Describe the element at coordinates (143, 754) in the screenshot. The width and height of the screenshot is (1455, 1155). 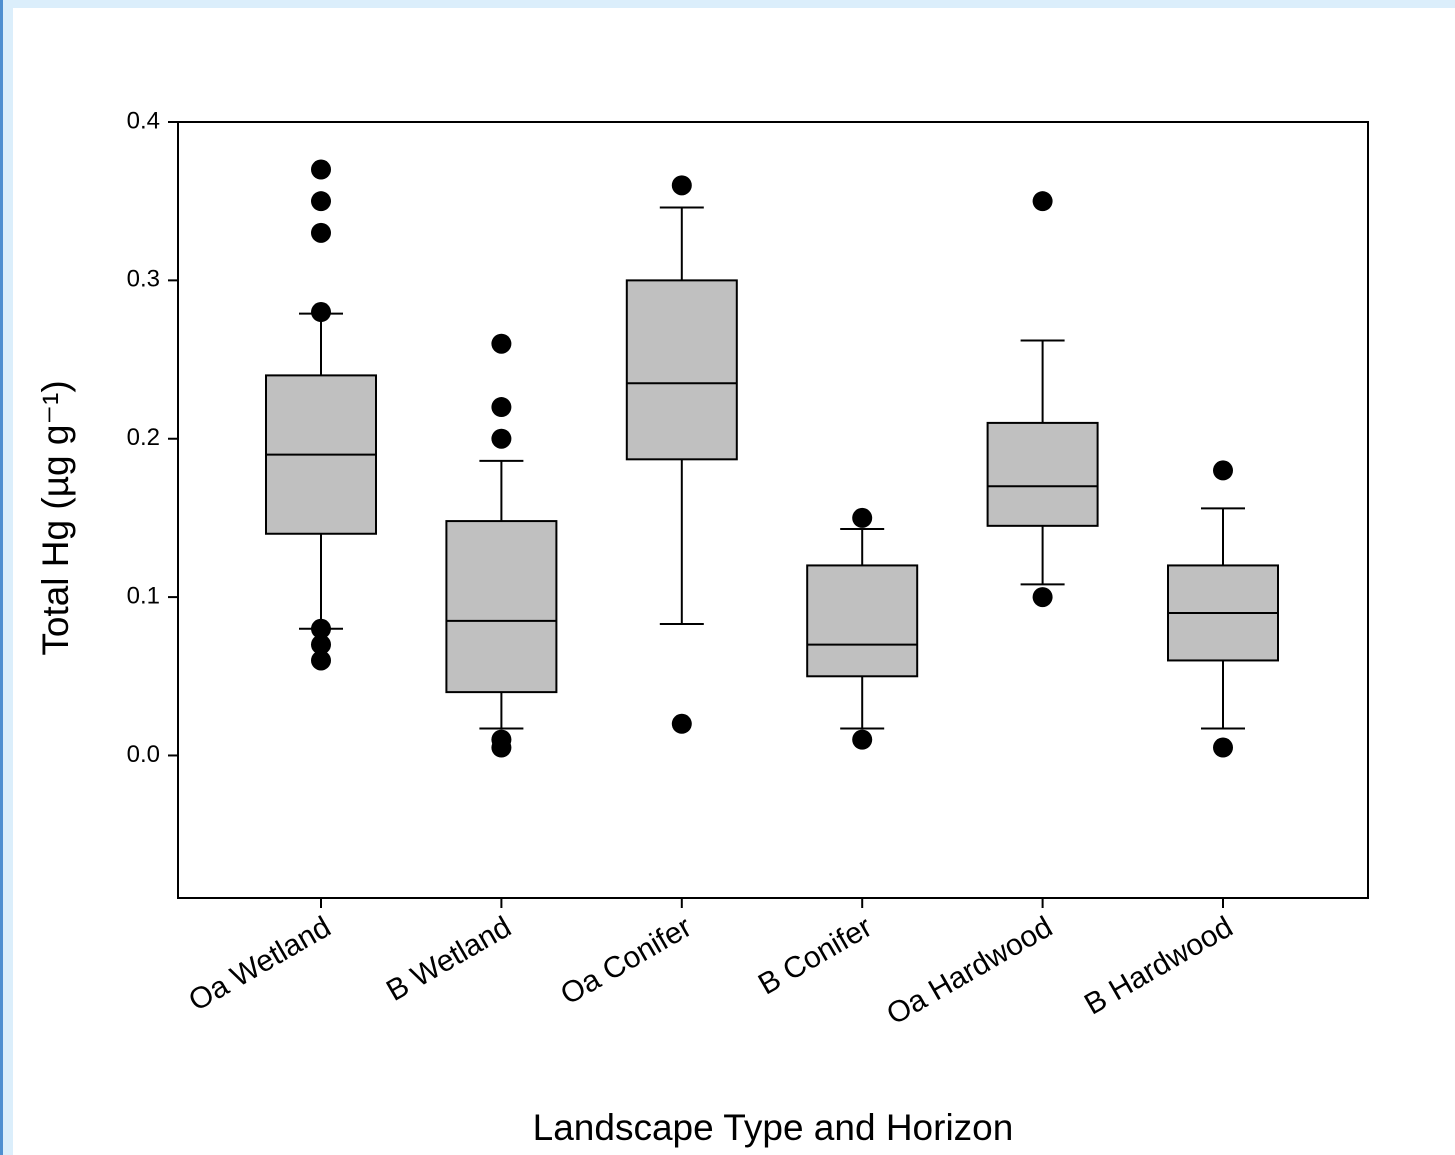
I see `y-tick-label: 0.0` at that location.